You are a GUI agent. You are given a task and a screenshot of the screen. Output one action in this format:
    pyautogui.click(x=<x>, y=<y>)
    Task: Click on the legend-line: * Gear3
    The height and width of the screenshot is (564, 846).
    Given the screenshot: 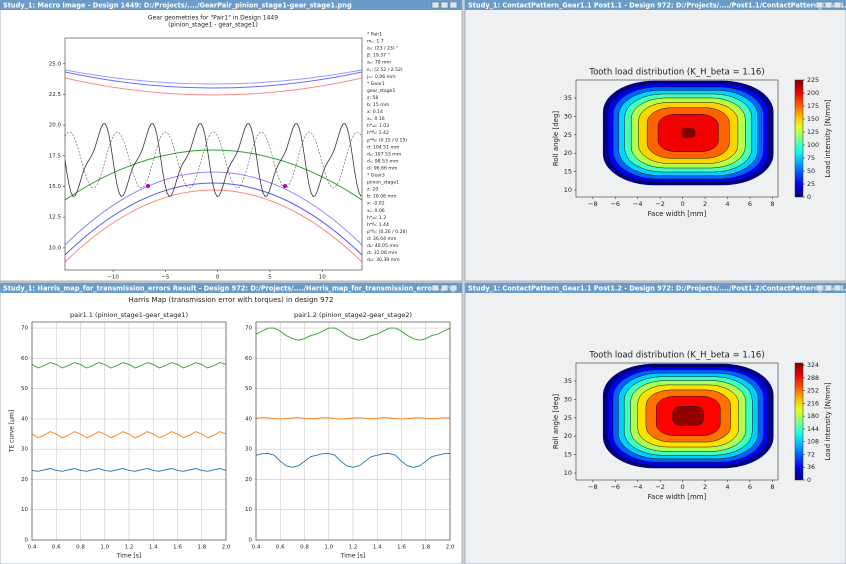 What is the action you would take?
    pyautogui.click(x=376, y=176)
    